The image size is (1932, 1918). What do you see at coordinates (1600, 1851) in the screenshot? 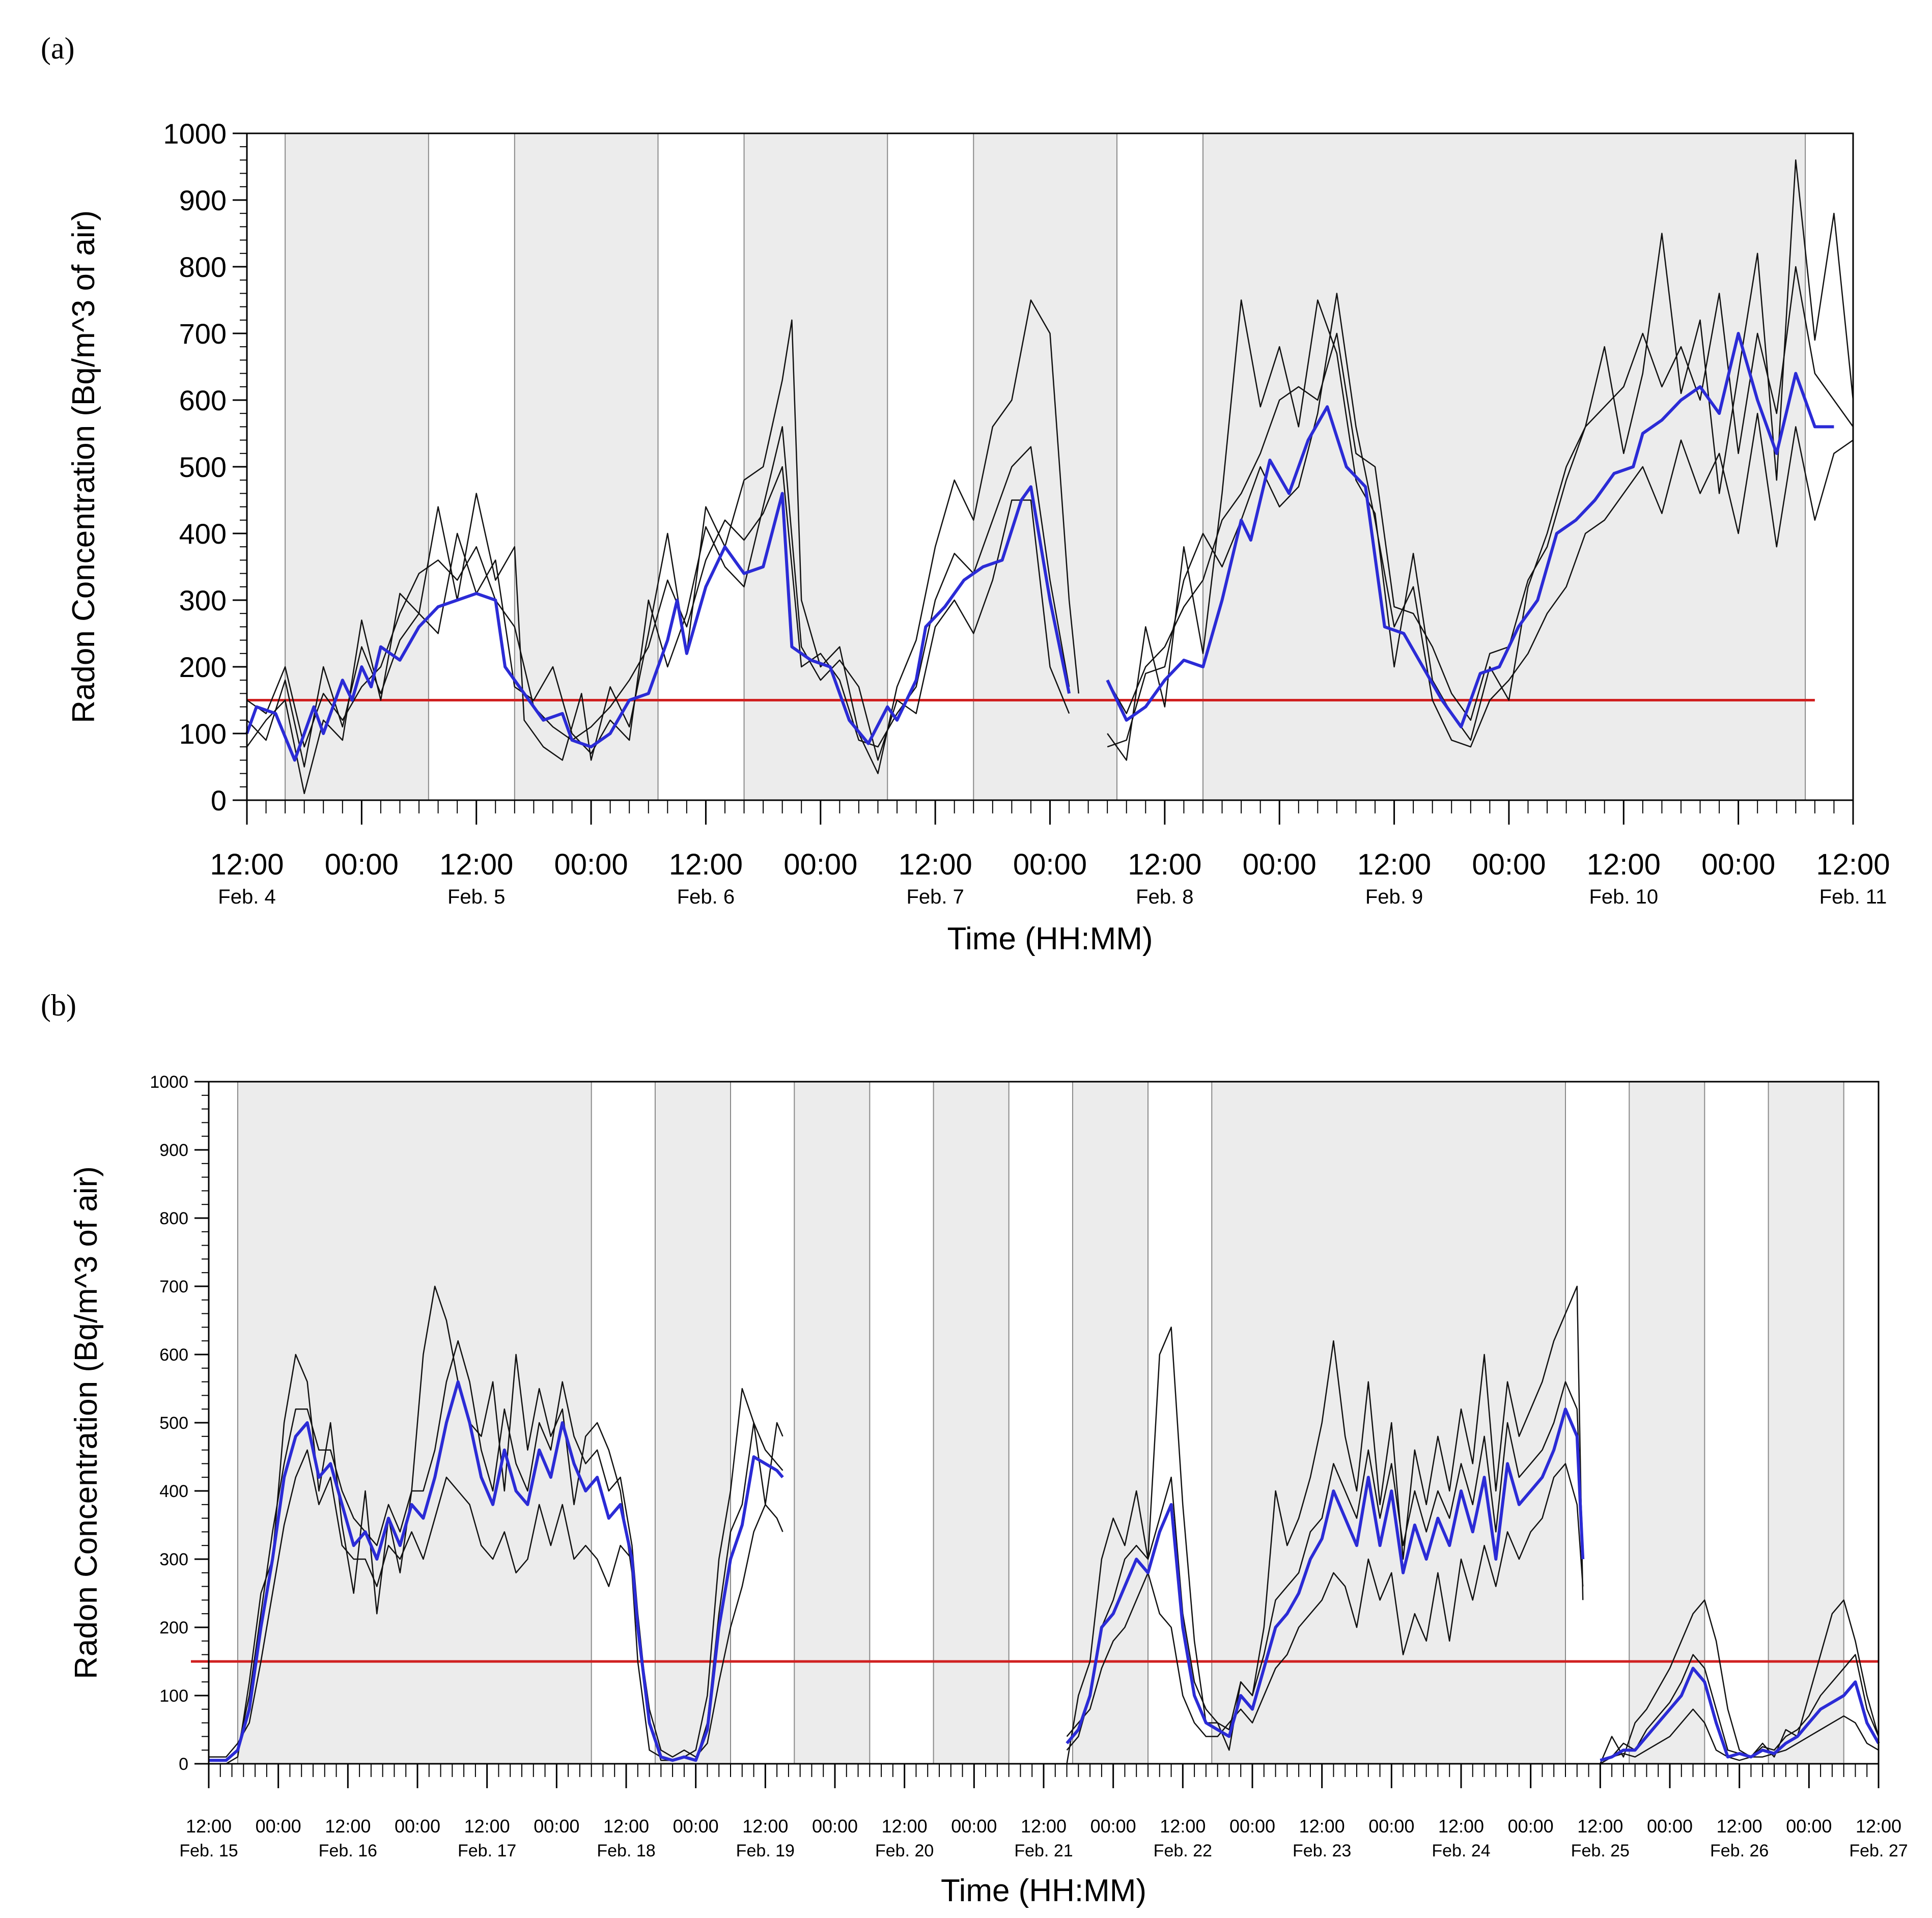
I see `x-tick-date-b-20: Feb. 25` at bounding box center [1600, 1851].